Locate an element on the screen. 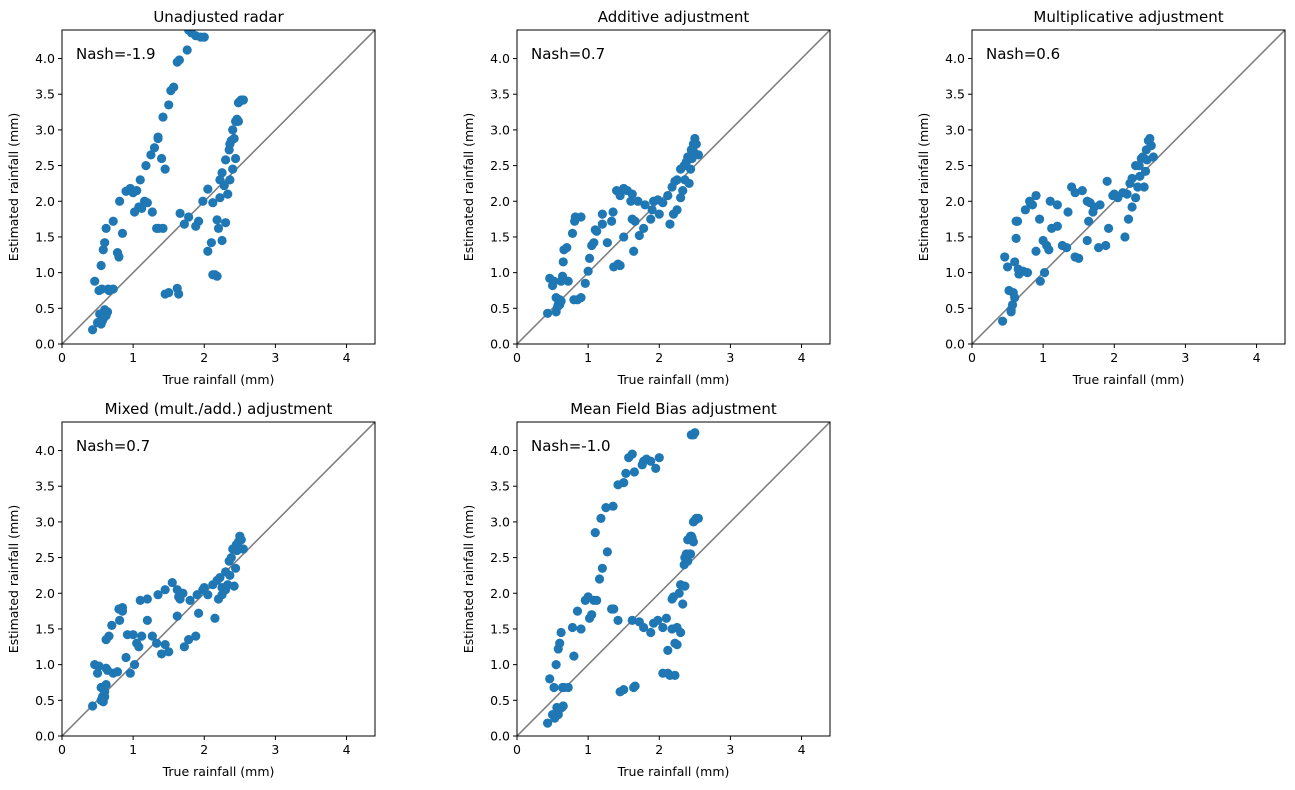  y-tick-label: 3.0 is located at coordinates (45, 129).